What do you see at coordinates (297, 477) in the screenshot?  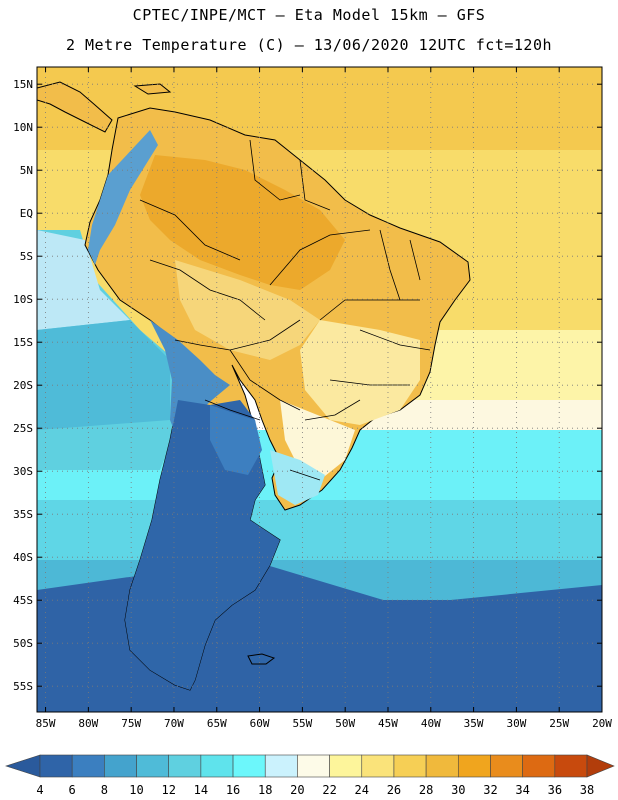 I see `southern-brazil-cyan` at bounding box center [297, 477].